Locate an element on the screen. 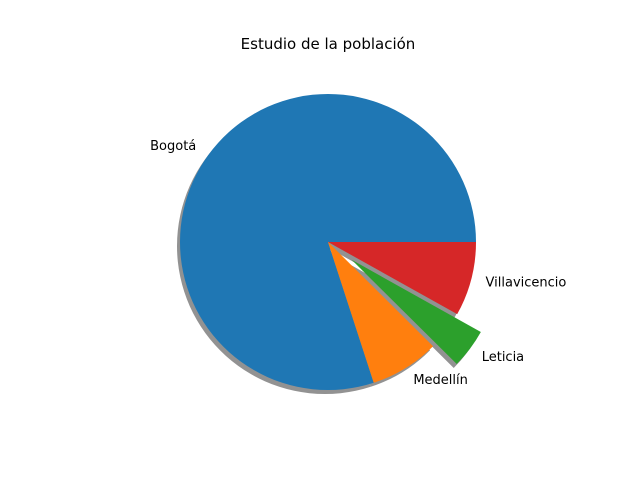 The height and width of the screenshot is (480, 640). slice-label-medellin: Medellín is located at coordinates (440, 380).